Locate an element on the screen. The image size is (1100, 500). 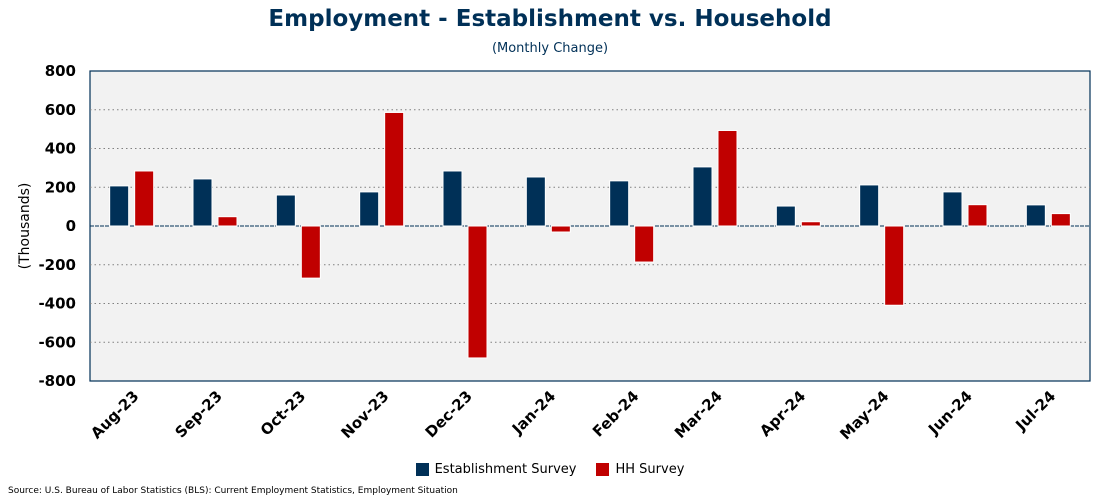
y-tick-label: -400 is located at coordinates (57, 304).